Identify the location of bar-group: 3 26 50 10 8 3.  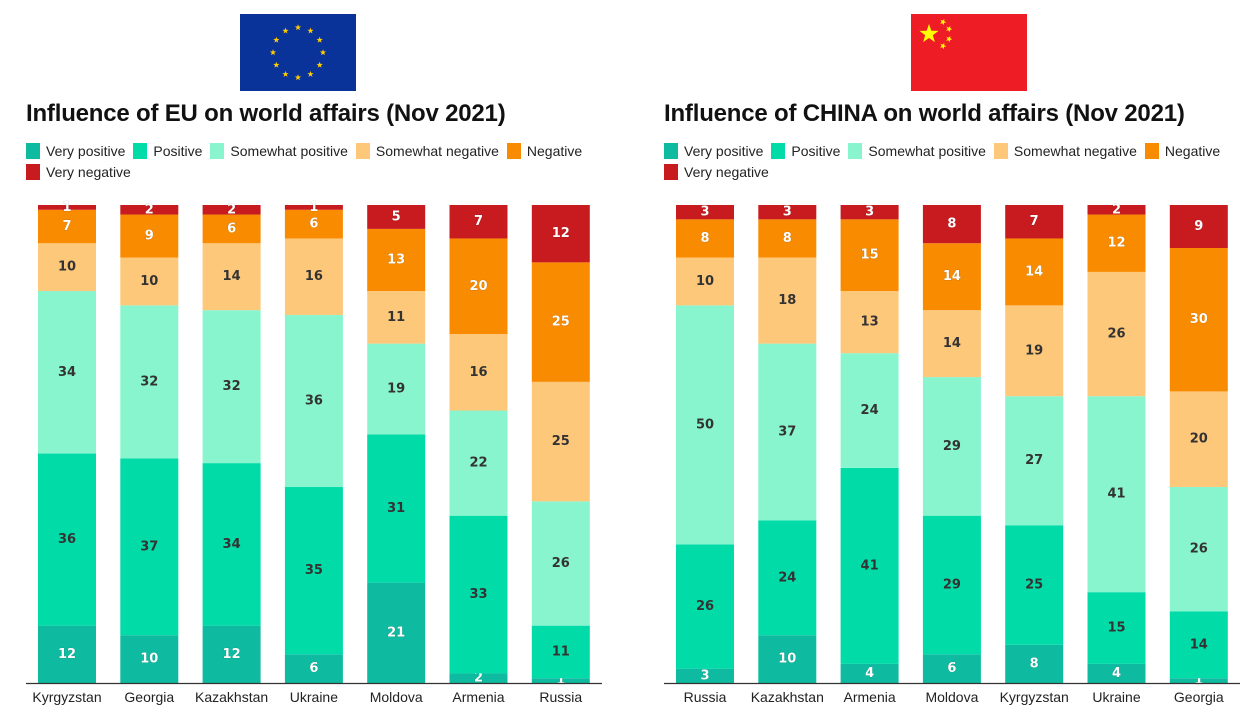
(705, 444).